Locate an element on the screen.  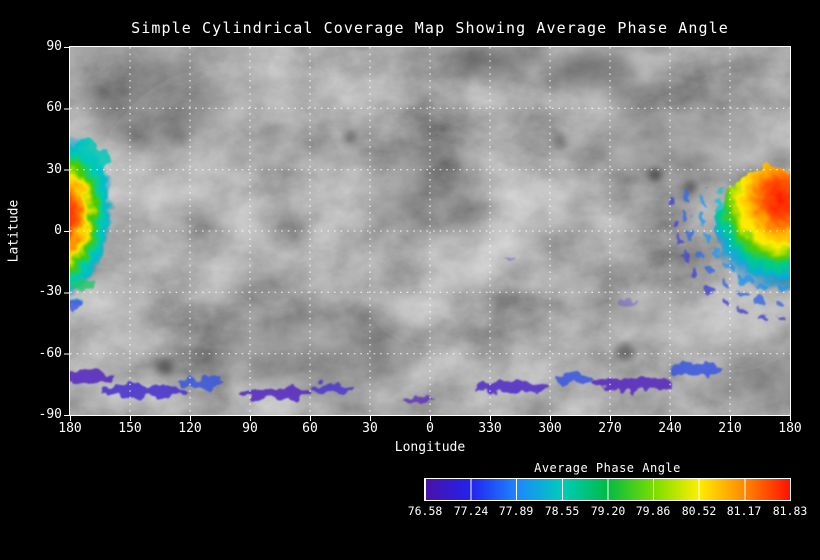
x-axis-label: Longitude is located at coordinates (430, 447).